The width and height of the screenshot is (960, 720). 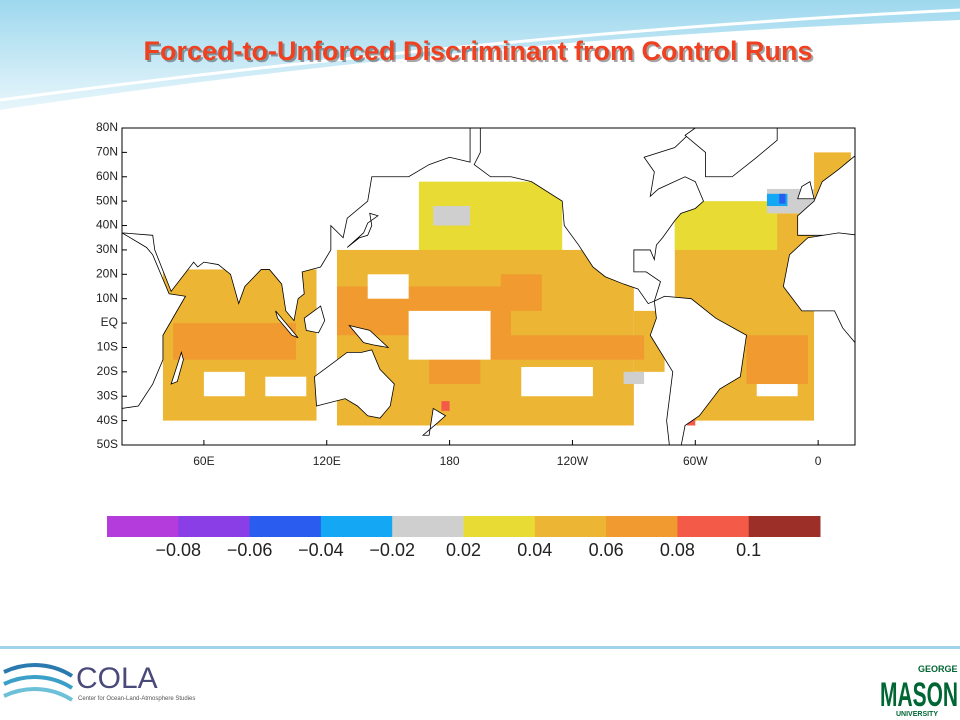 I want to click on y-tick-label: 80N, so click(x=107, y=127).